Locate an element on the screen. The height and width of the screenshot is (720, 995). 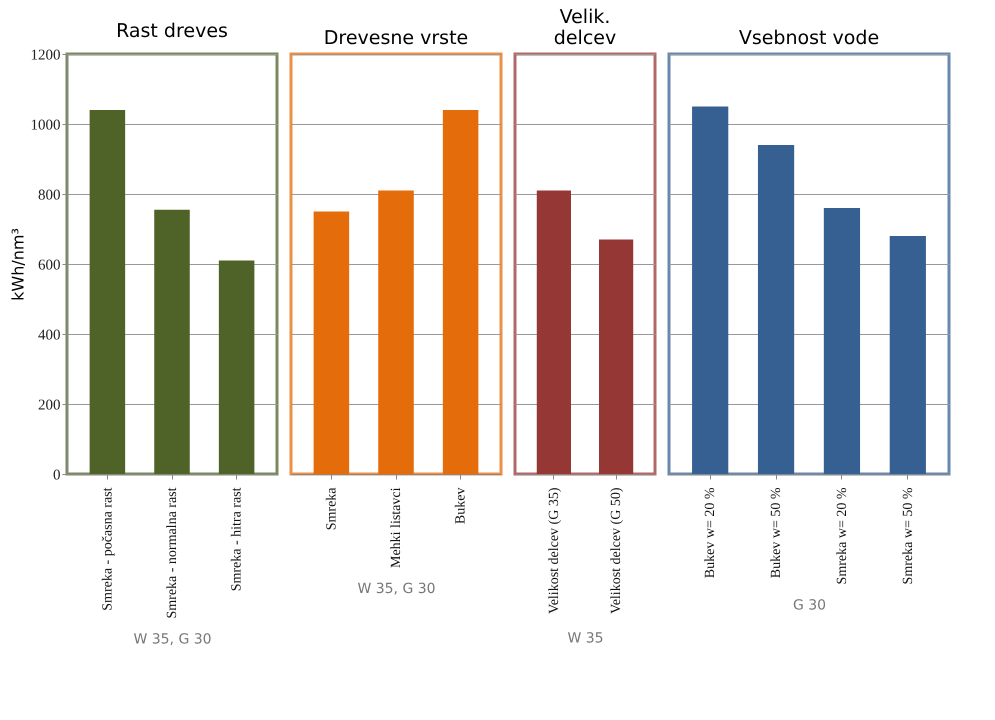
x-tick-label: Mehki listavci is located at coordinates (396, 527).